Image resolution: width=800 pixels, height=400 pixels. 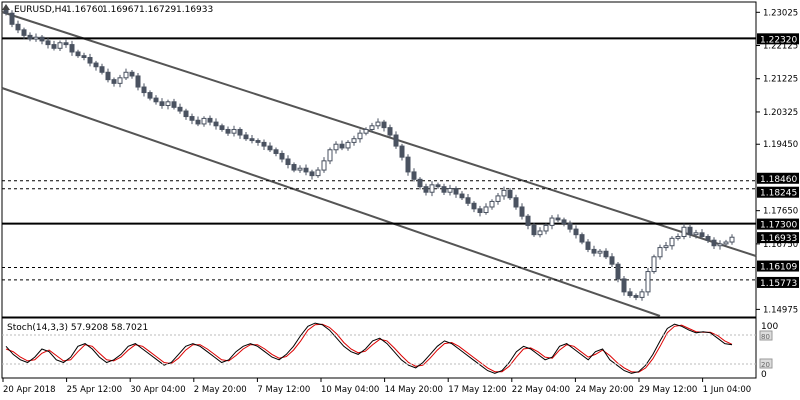 What do you see at coordinates (541, 390) in the screenshot?
I see `time-tick-label: 22 May 04:00` at bounding box center [541, 390].